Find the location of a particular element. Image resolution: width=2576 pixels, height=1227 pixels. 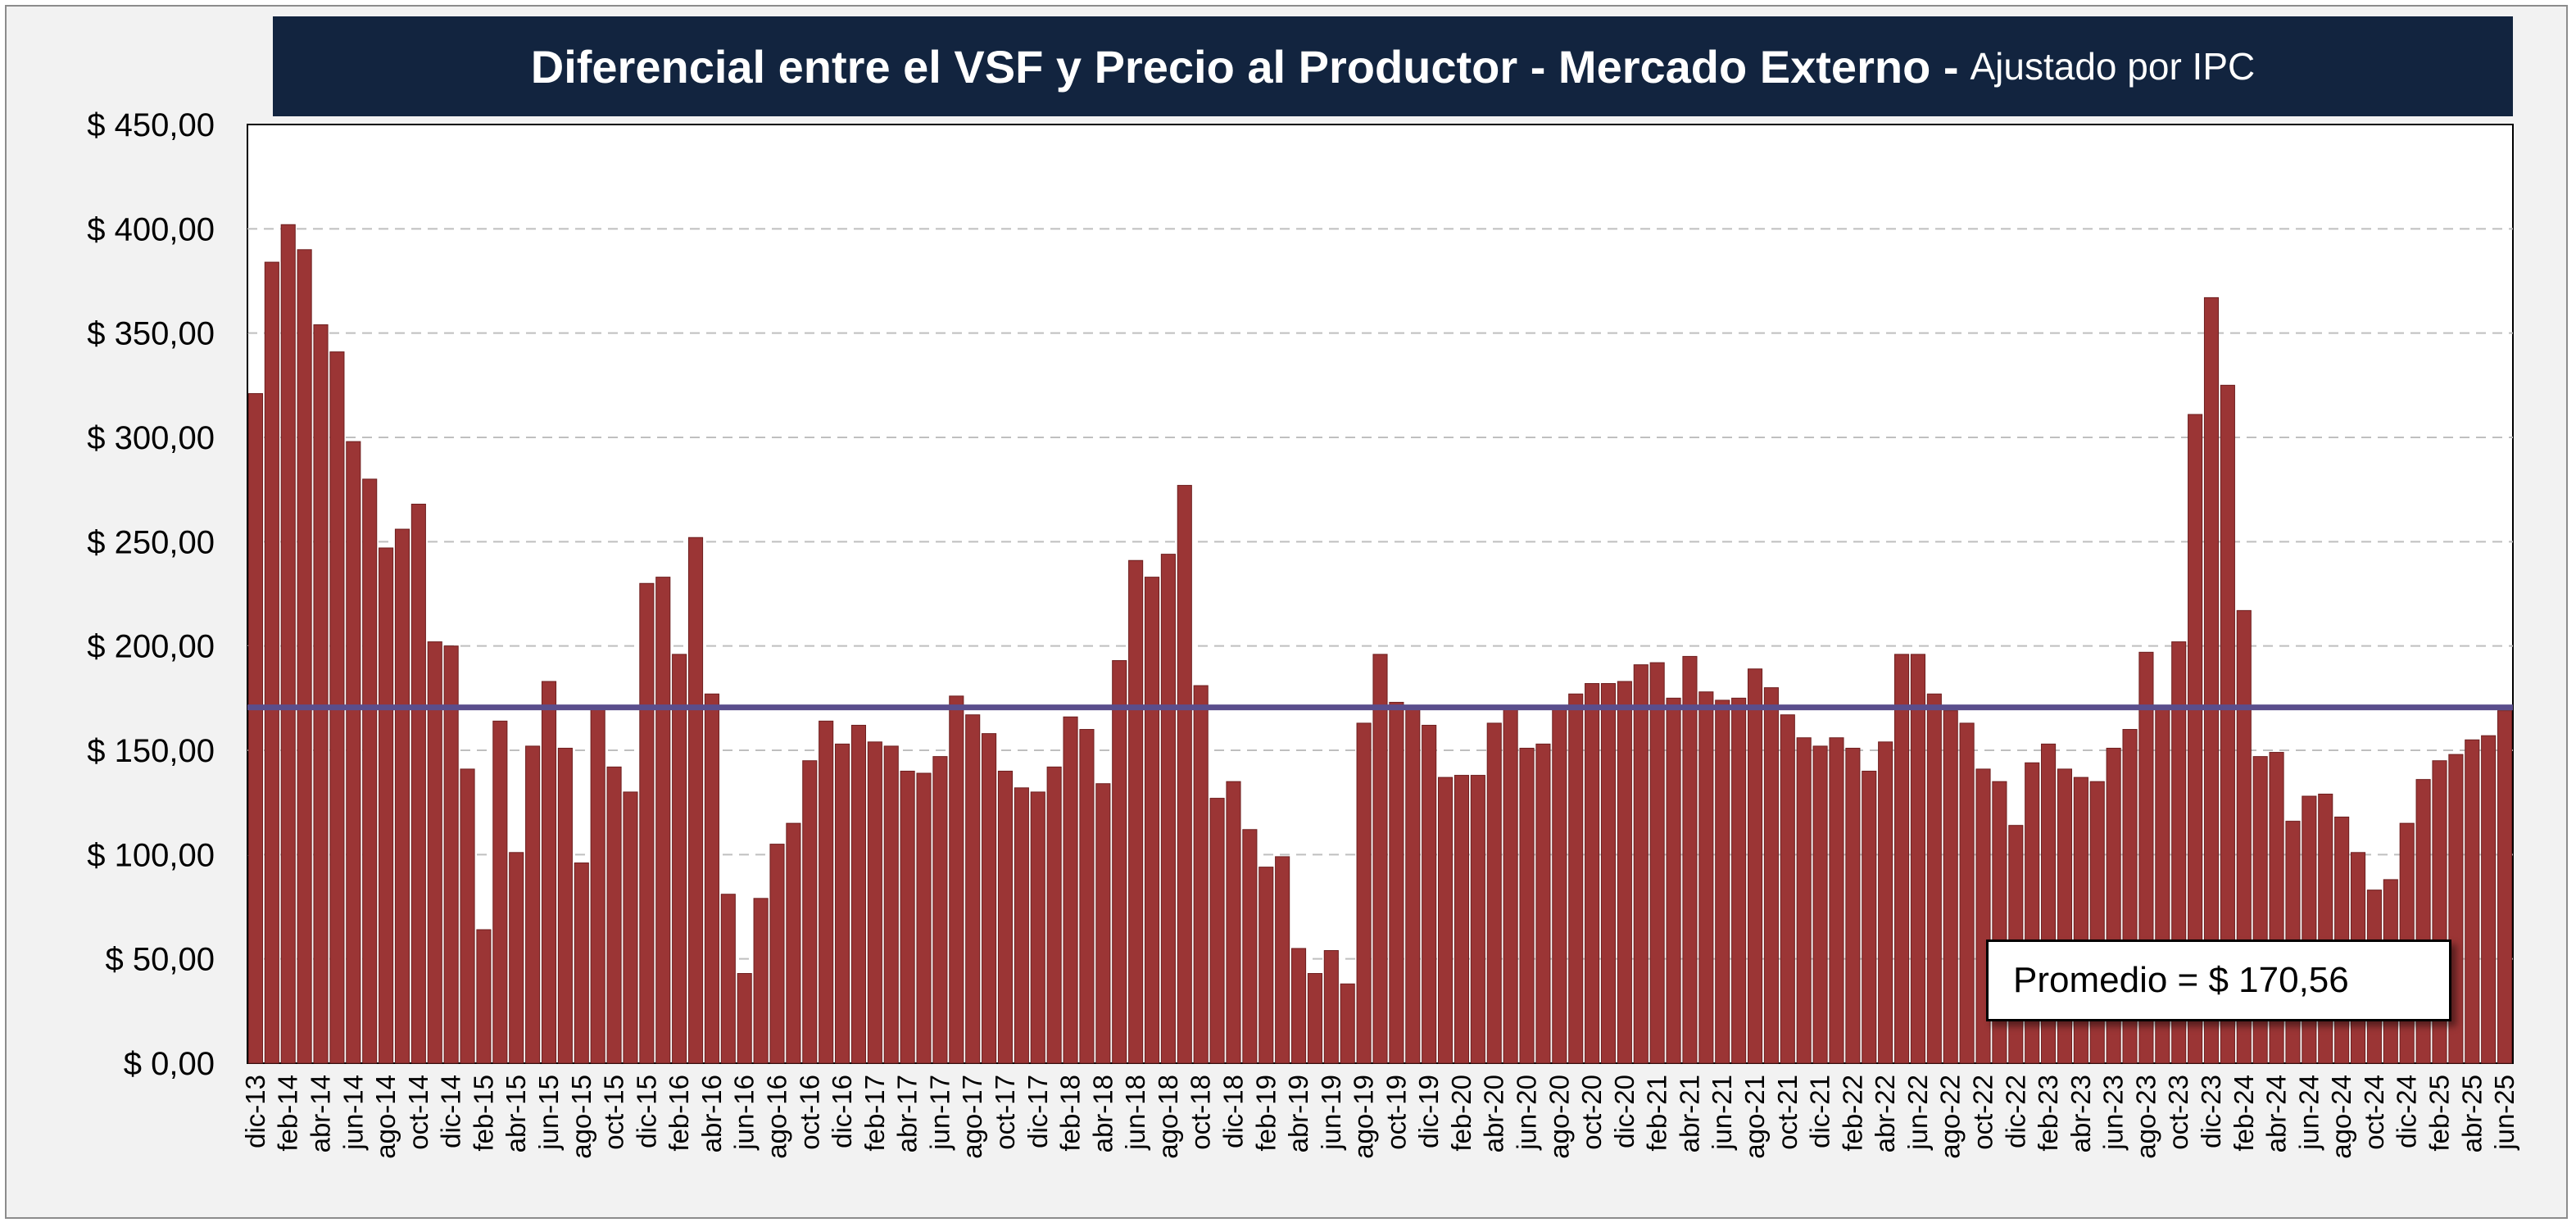

x-tick-label: ago-19 is located at coordinates (1364, 1117).